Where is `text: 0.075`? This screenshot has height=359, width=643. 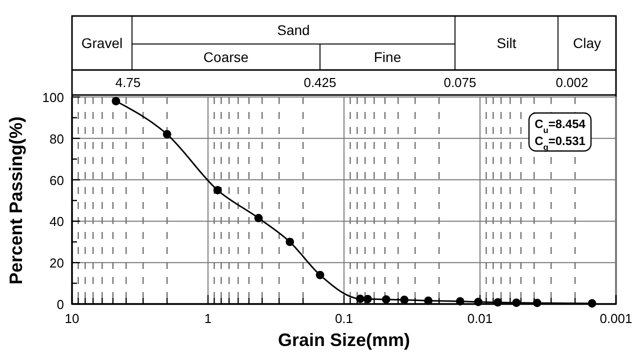
text: 0.075 is located at coordinates (460, 82).